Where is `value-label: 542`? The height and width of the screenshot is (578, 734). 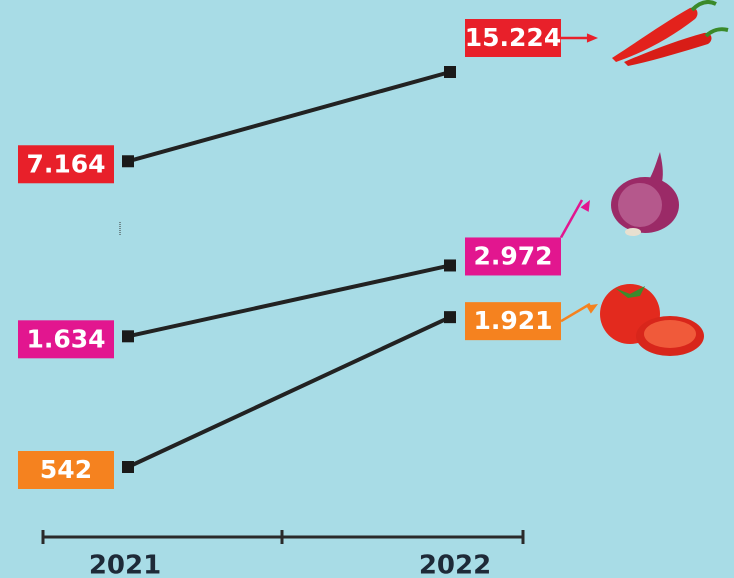 value-label: 542 is located at coordinates (66, 469).